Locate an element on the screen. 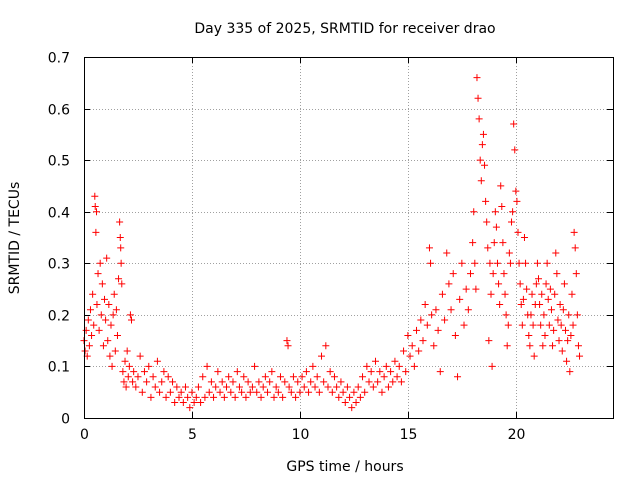 This screenshot has height=480, width=640. y-tick-label: 0.6 is located at coordinates (59, 111).